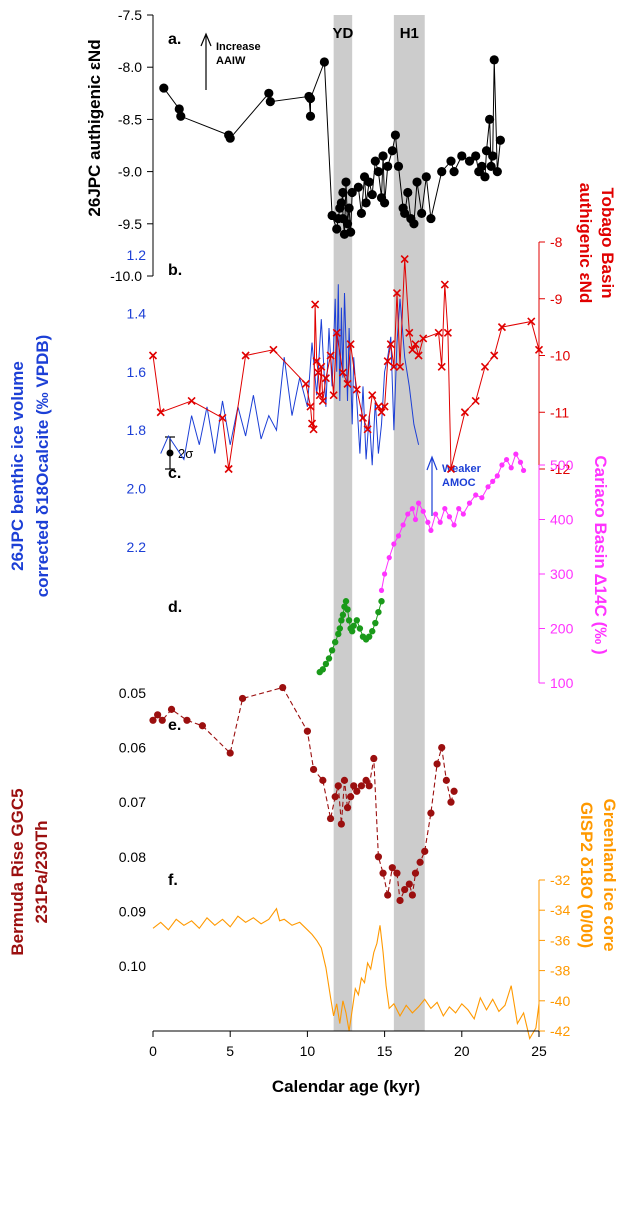 The width and height of the screenshot is (644, 1210). I want to click on panel-d-tick-label: 100, so click(562, 683).